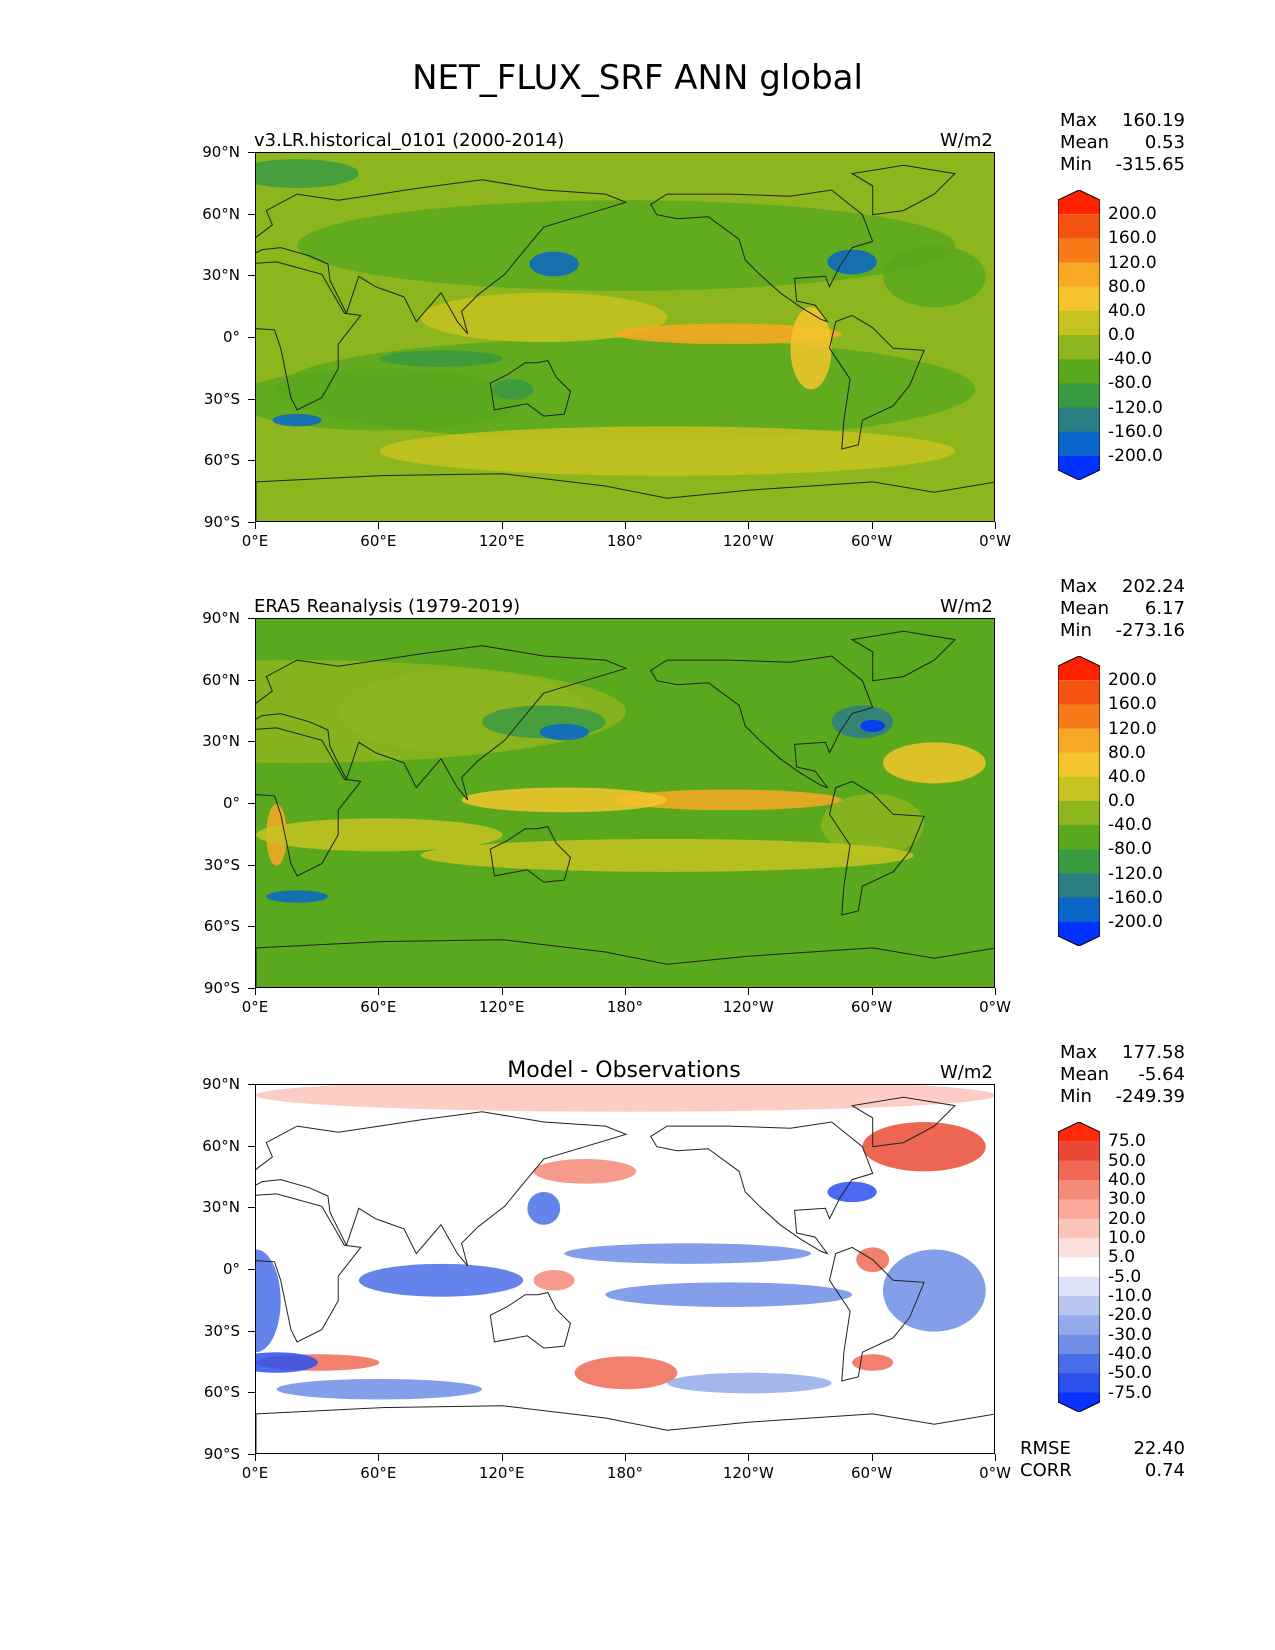 The height and width of the screenshot is (1650, 1275). Describe the element at coordinates (1127, 1238) in the screenshot. I see `colorbar-label: 10.0` at that location.